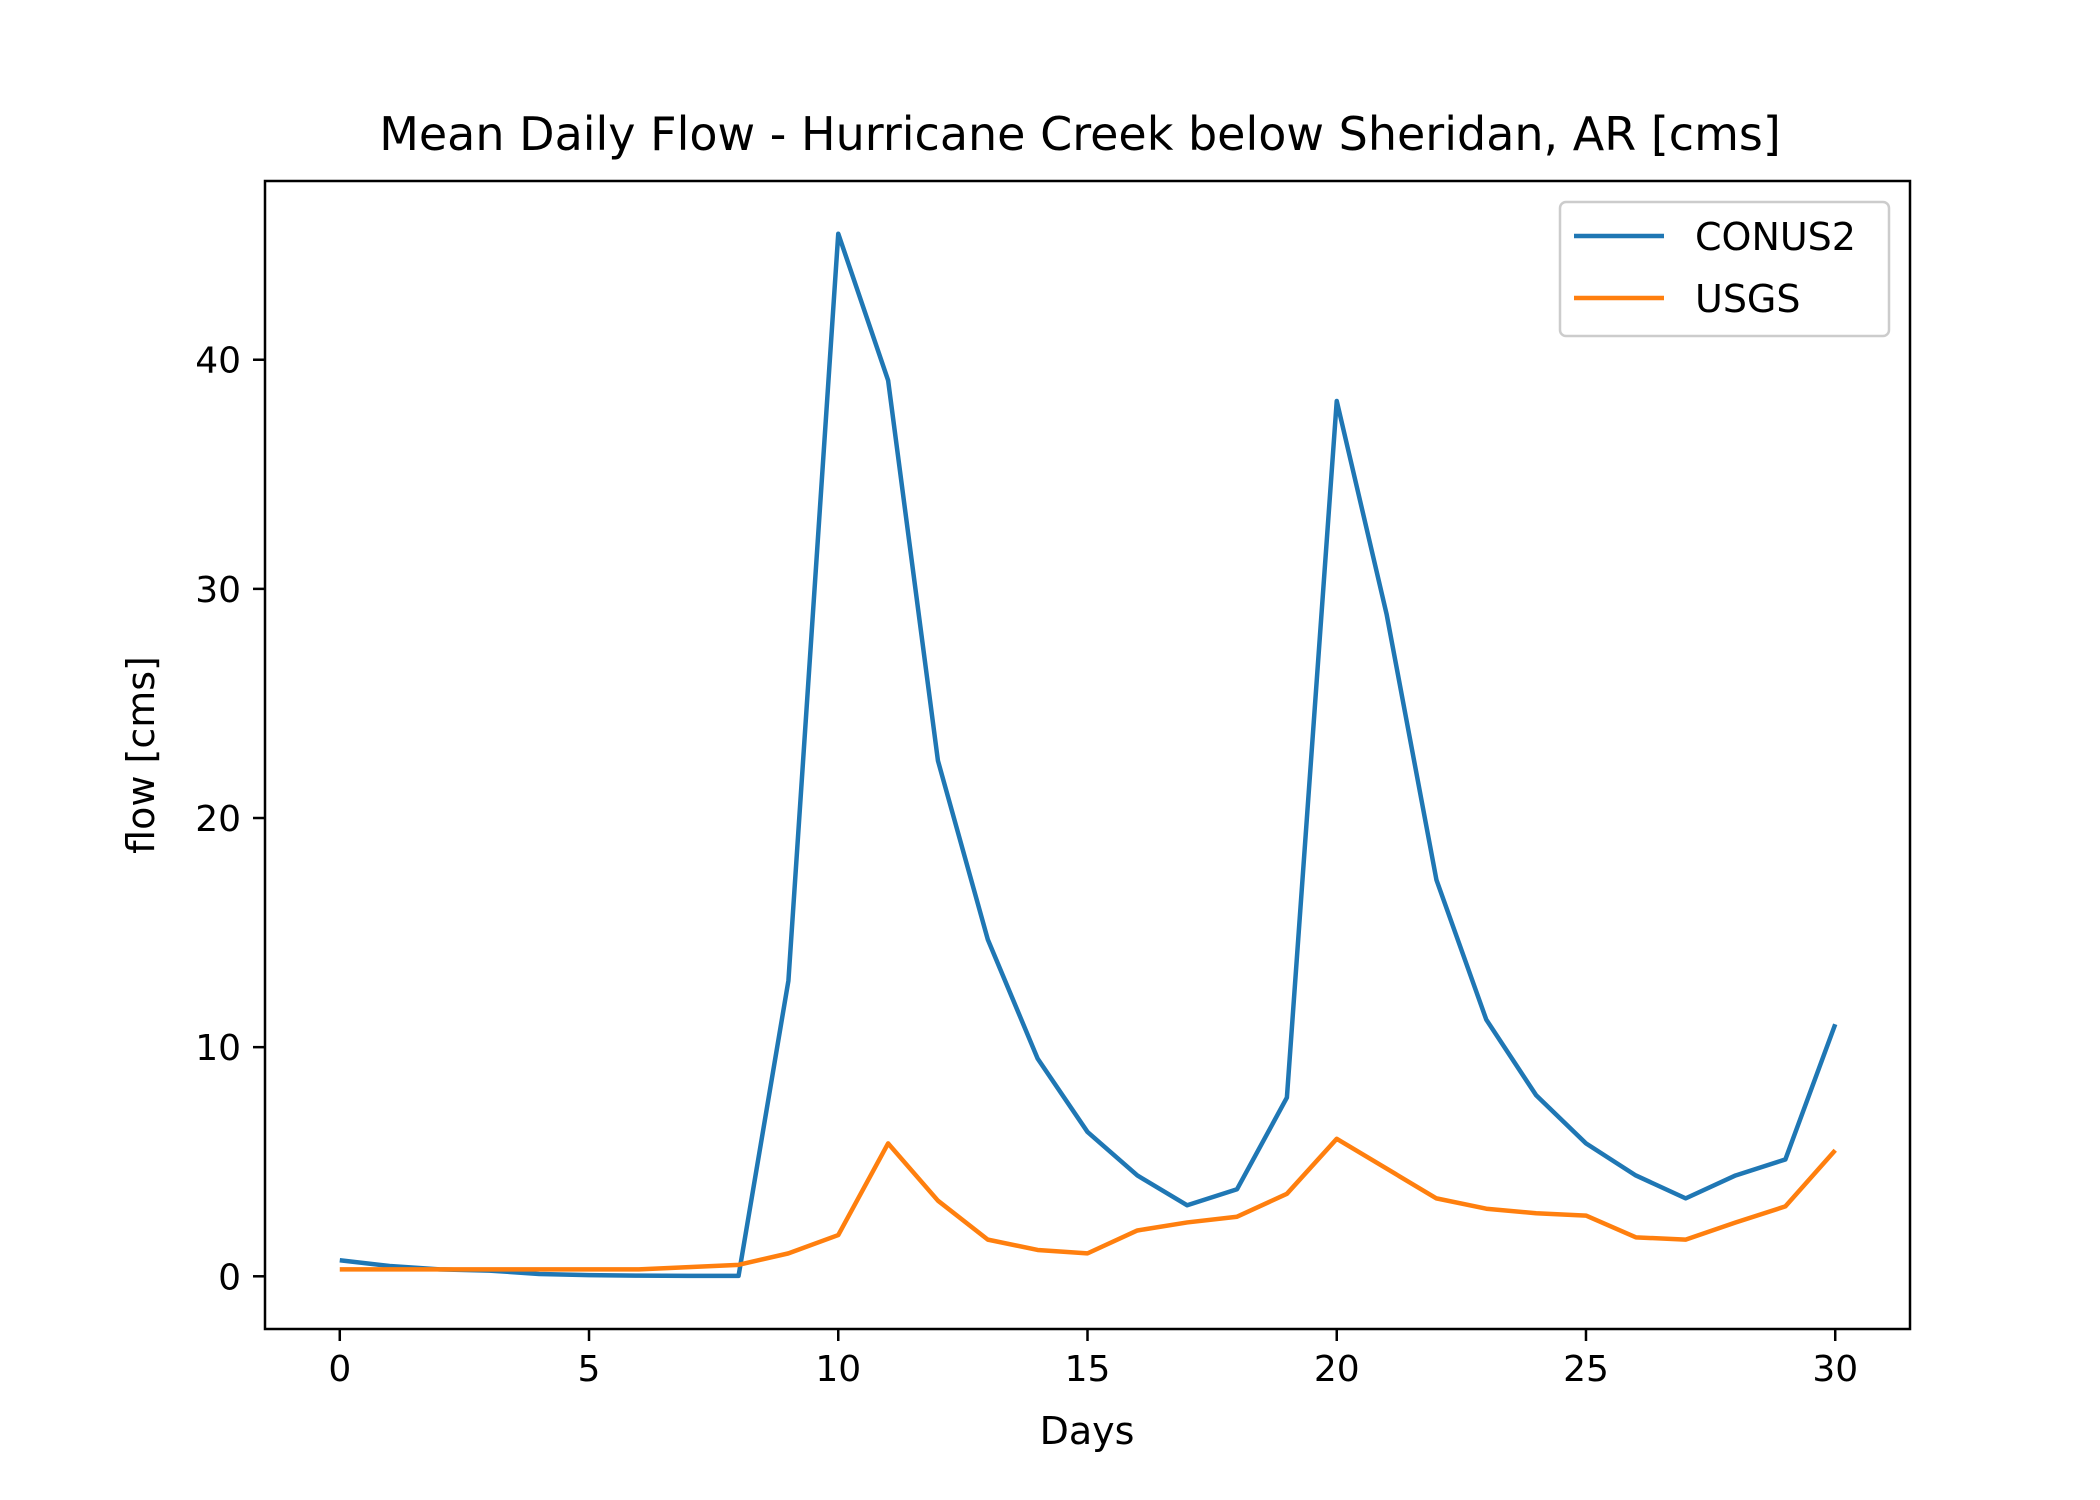 This screenshot has width=2100, height=1500. What do you see at coordinates (1337, 1369) in the screenshot?
I see `x-tick-label: 20` at bounding box center [1337, 1369].